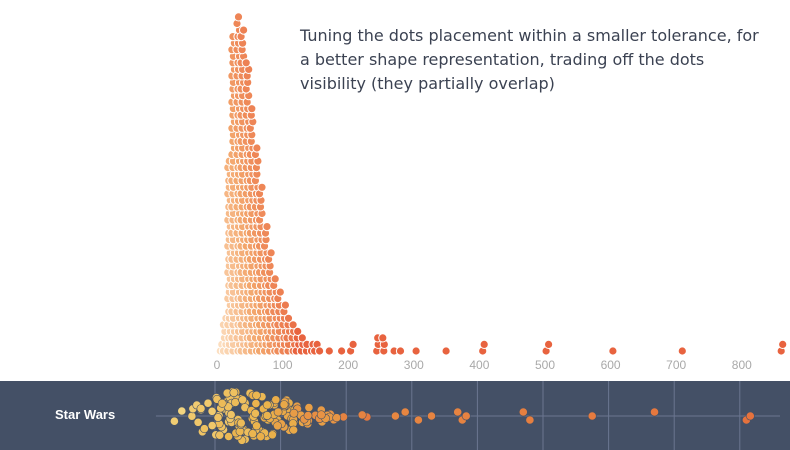 The image size is (790, 450). What do you see at coordinates (479, 365) in the screenshot?
I see `x-tick-label: 400` at bounding box center [479, 365].